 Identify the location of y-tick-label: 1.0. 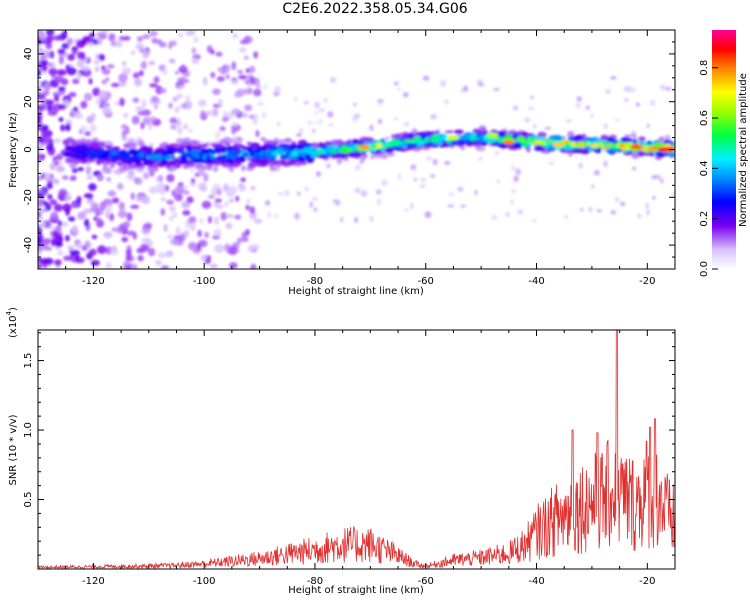
(28, 430).